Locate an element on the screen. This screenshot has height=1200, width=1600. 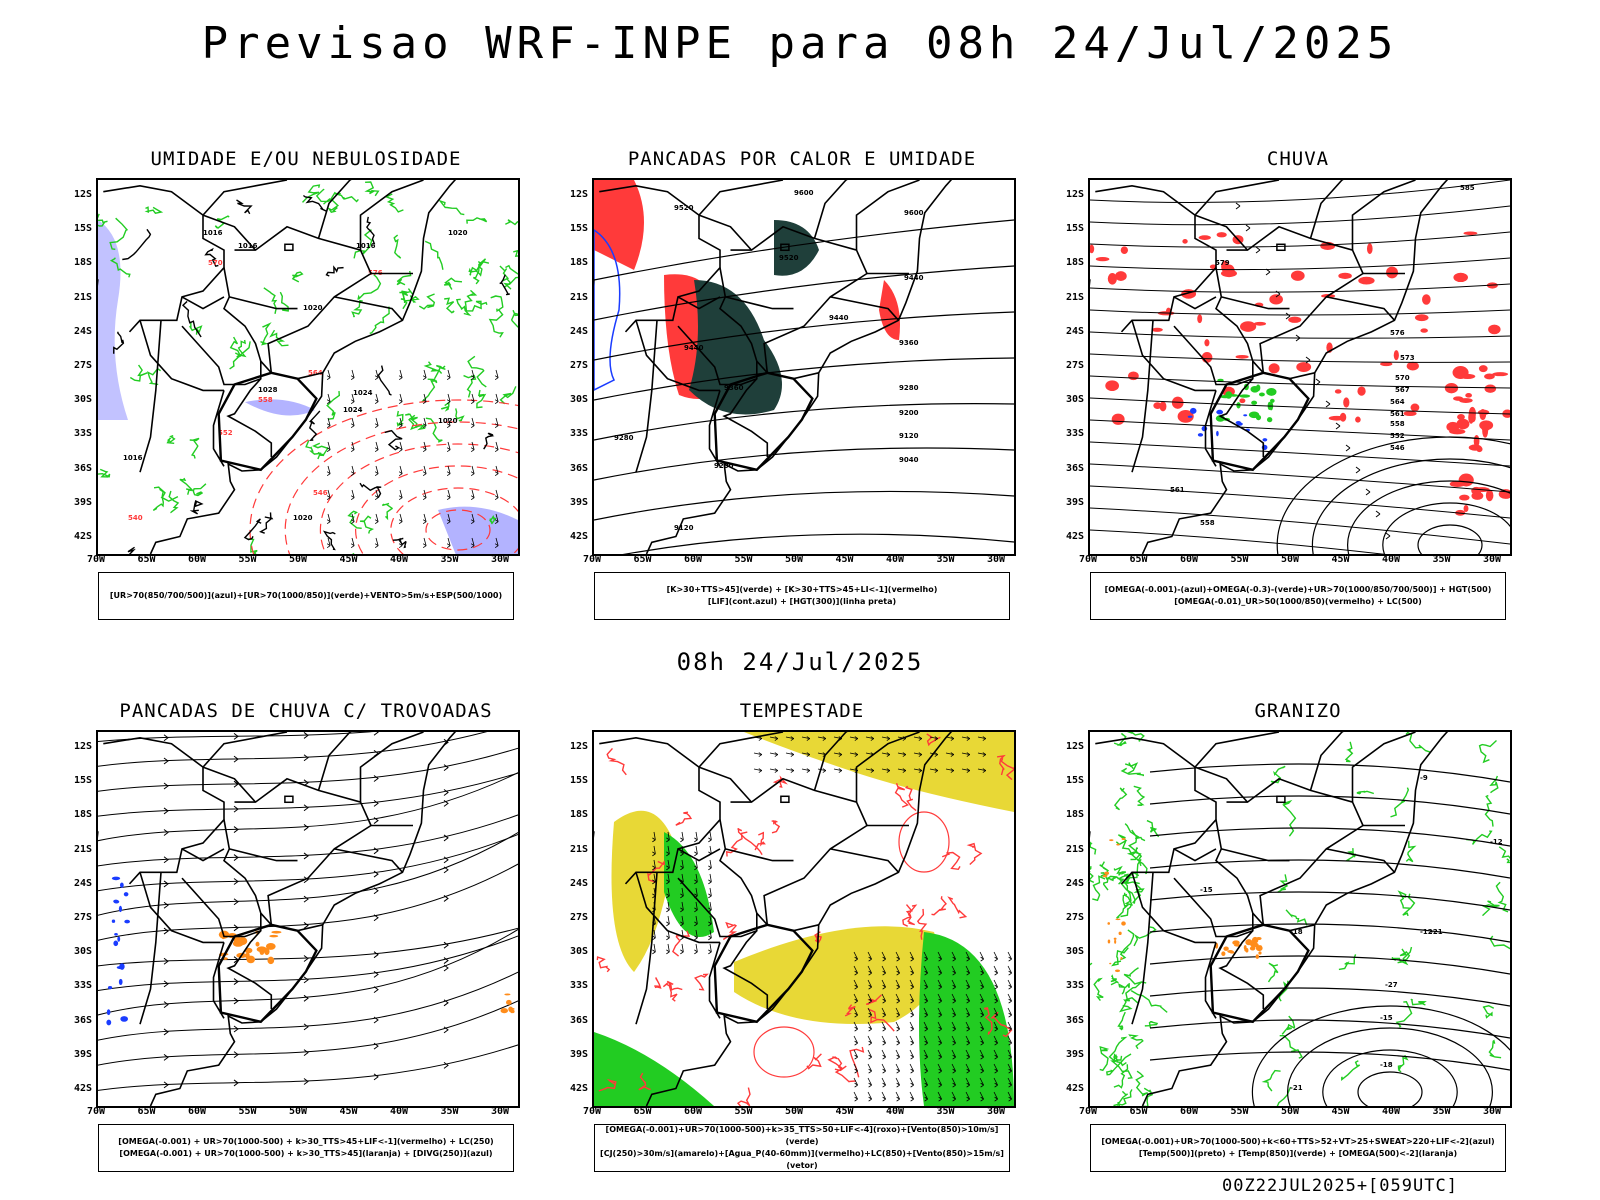
contour-label: 558 is located at coordinates (265, 400).